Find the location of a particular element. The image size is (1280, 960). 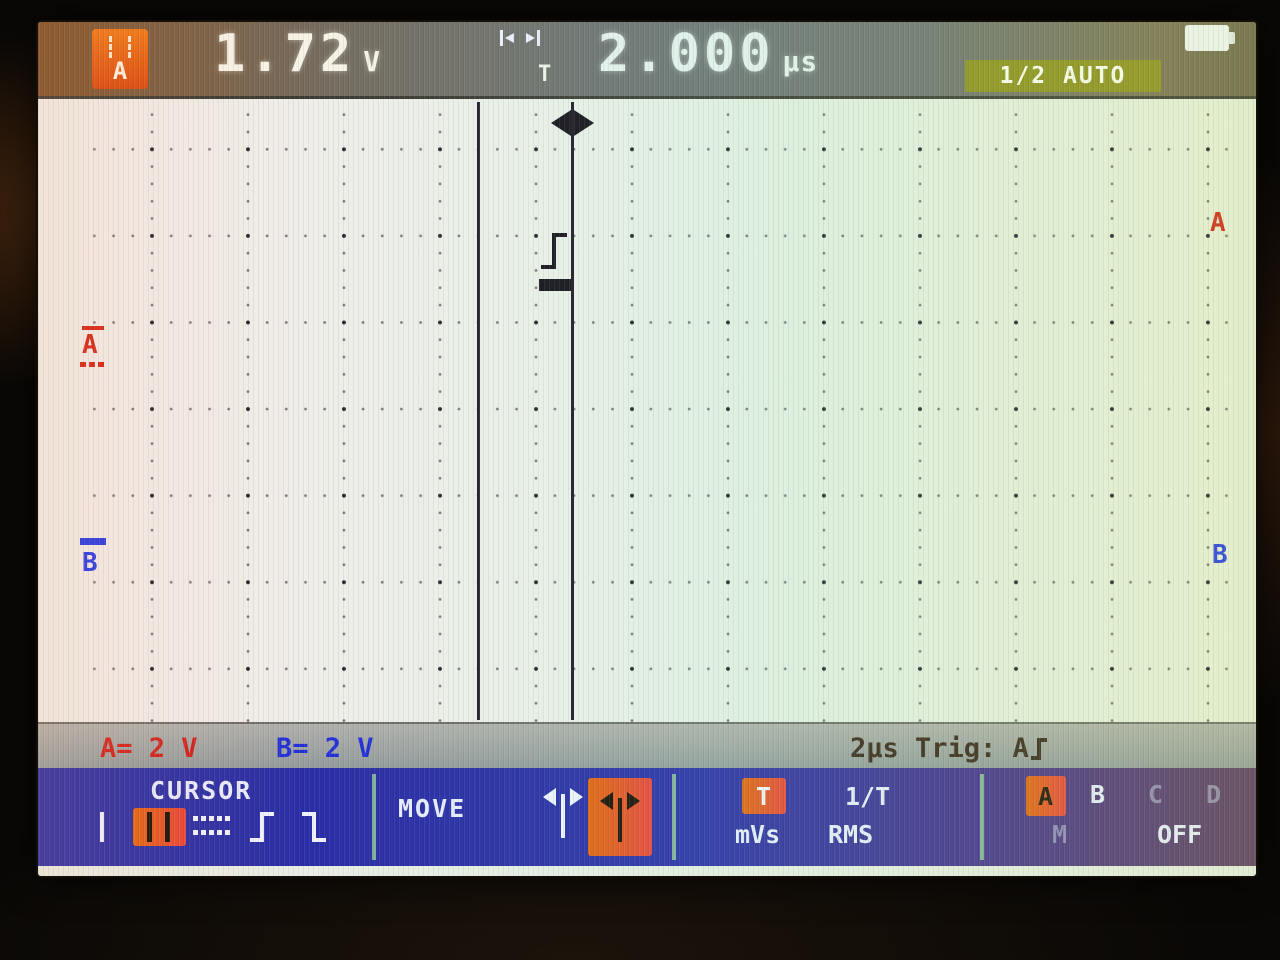

source-b-option: B is located at coordinates (1098, 794).